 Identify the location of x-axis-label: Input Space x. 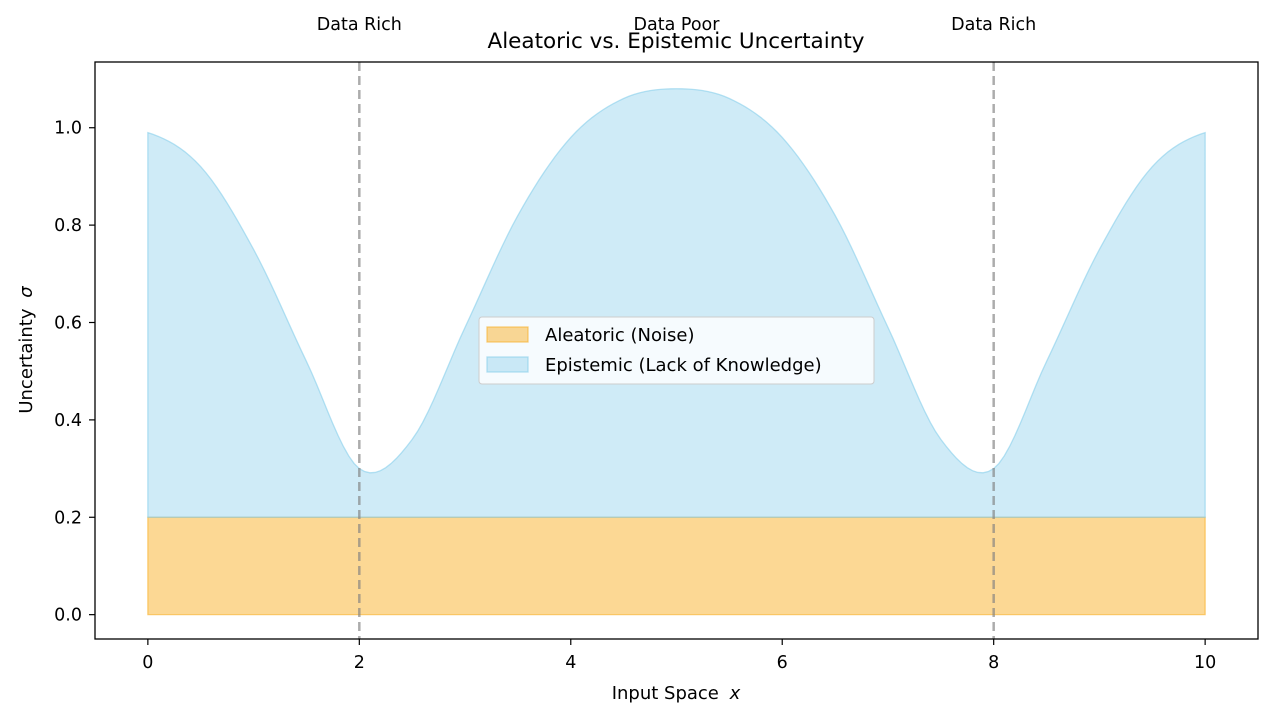
(676, 693).